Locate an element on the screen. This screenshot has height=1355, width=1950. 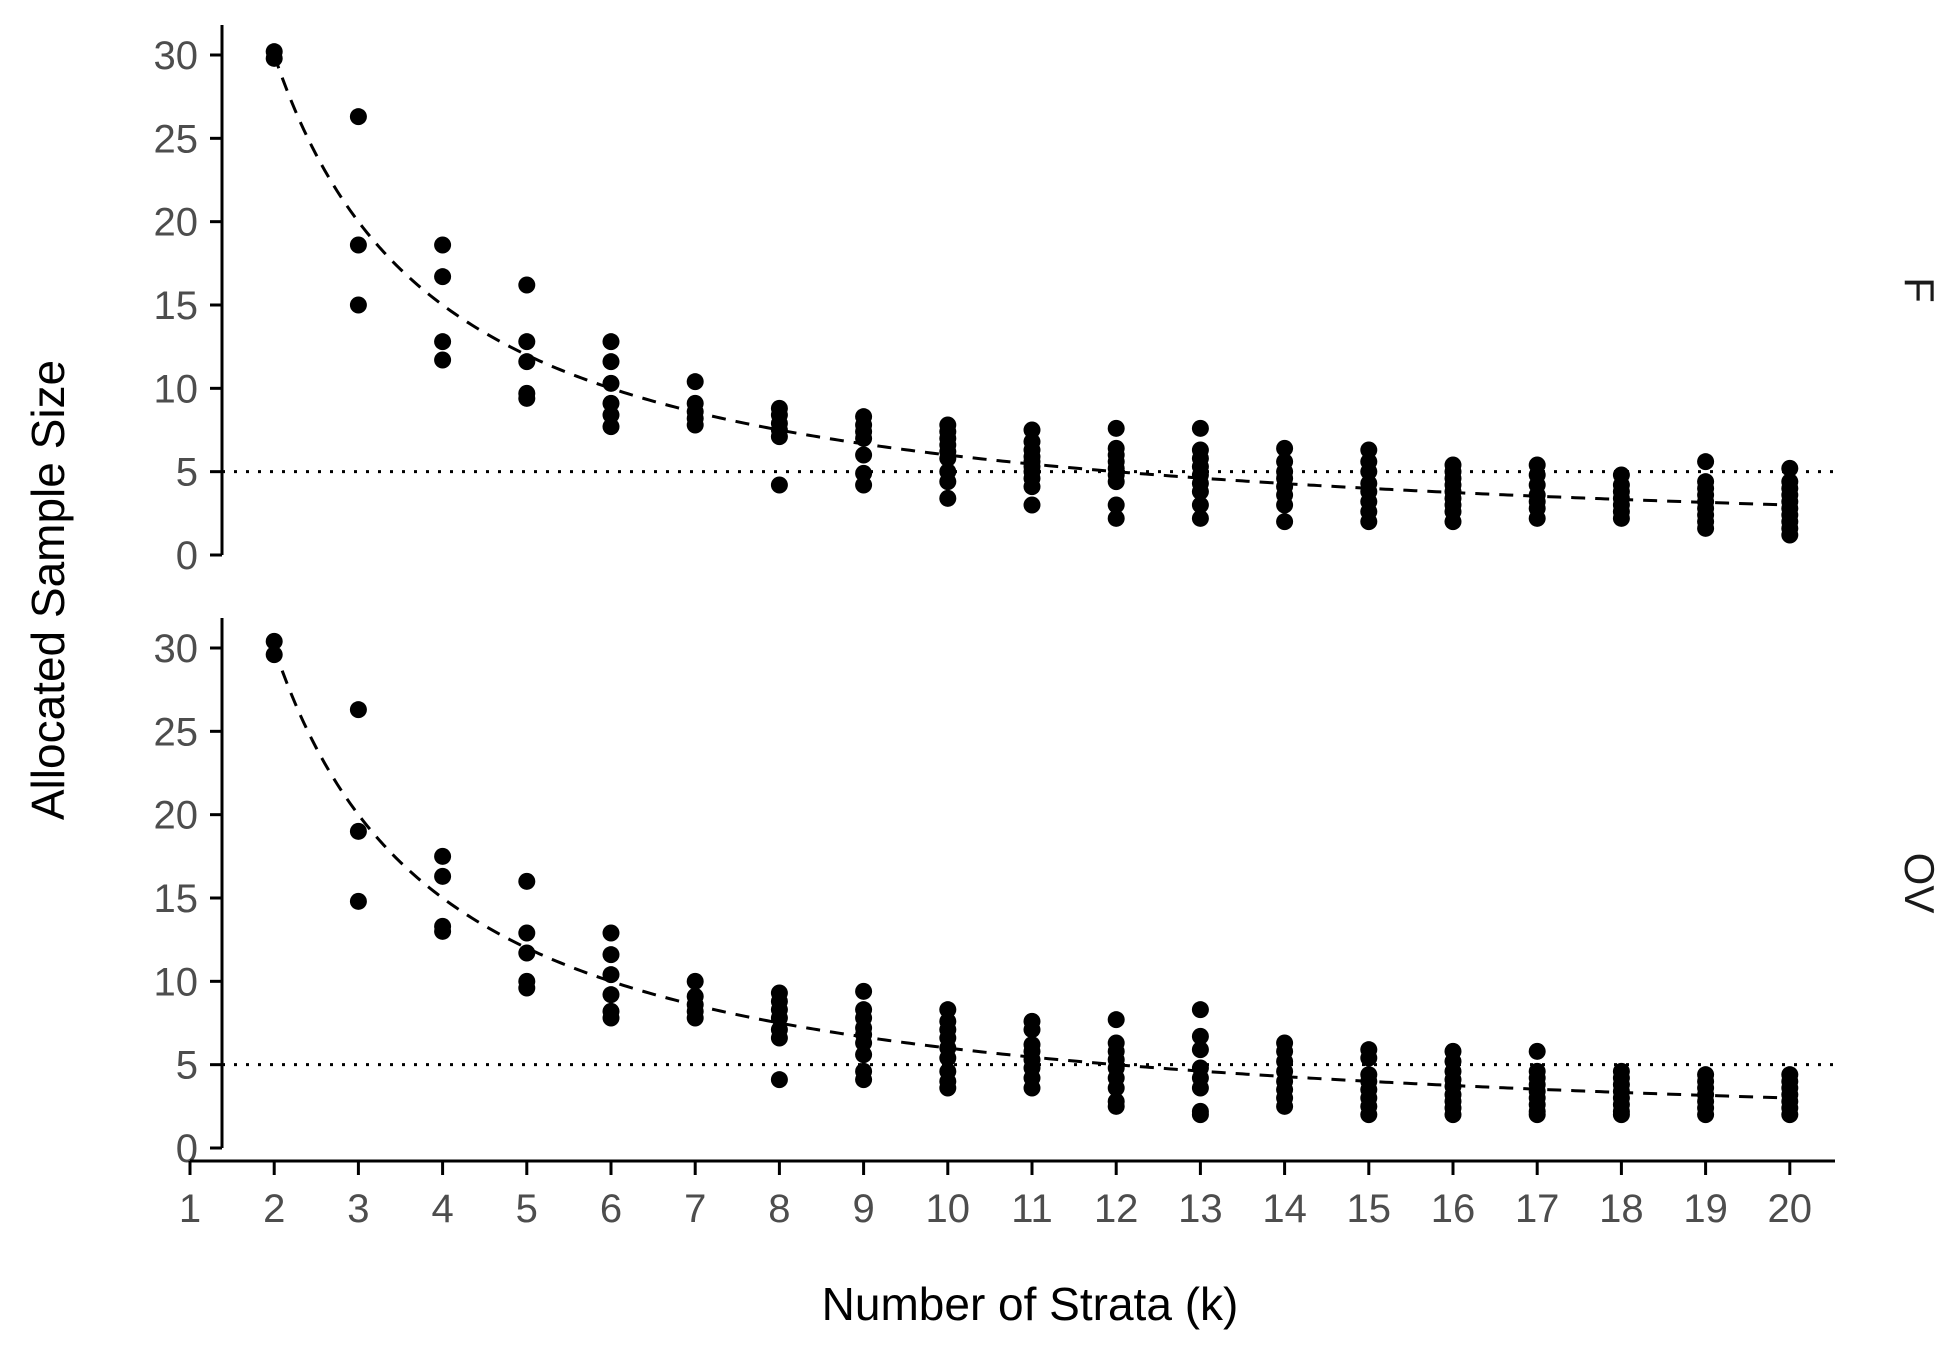
x-tick-label: 9 is located at coordinates (863, 1209).